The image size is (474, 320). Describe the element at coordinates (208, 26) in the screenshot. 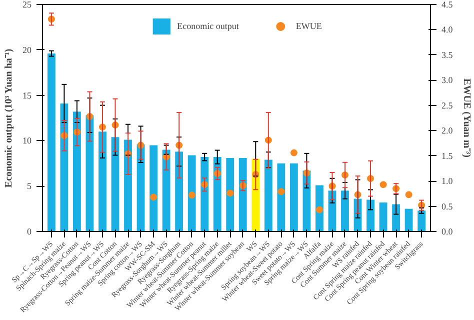

I see `legend-label: Economic output` at that location.